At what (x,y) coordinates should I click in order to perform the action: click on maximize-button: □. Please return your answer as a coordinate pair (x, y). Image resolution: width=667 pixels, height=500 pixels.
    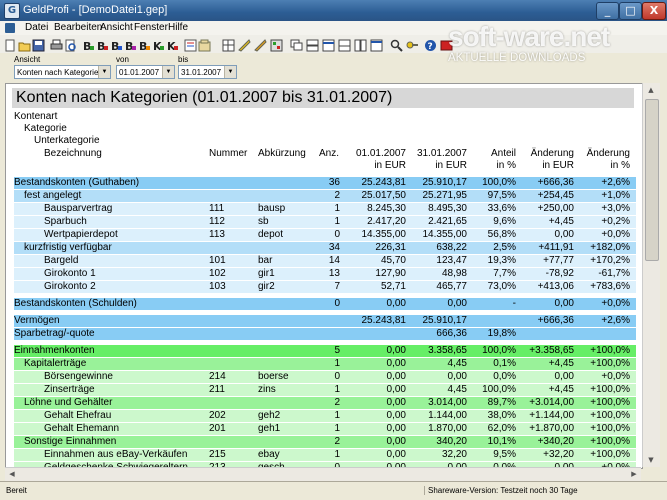
    Looking at the image, I should click on (630, 11).